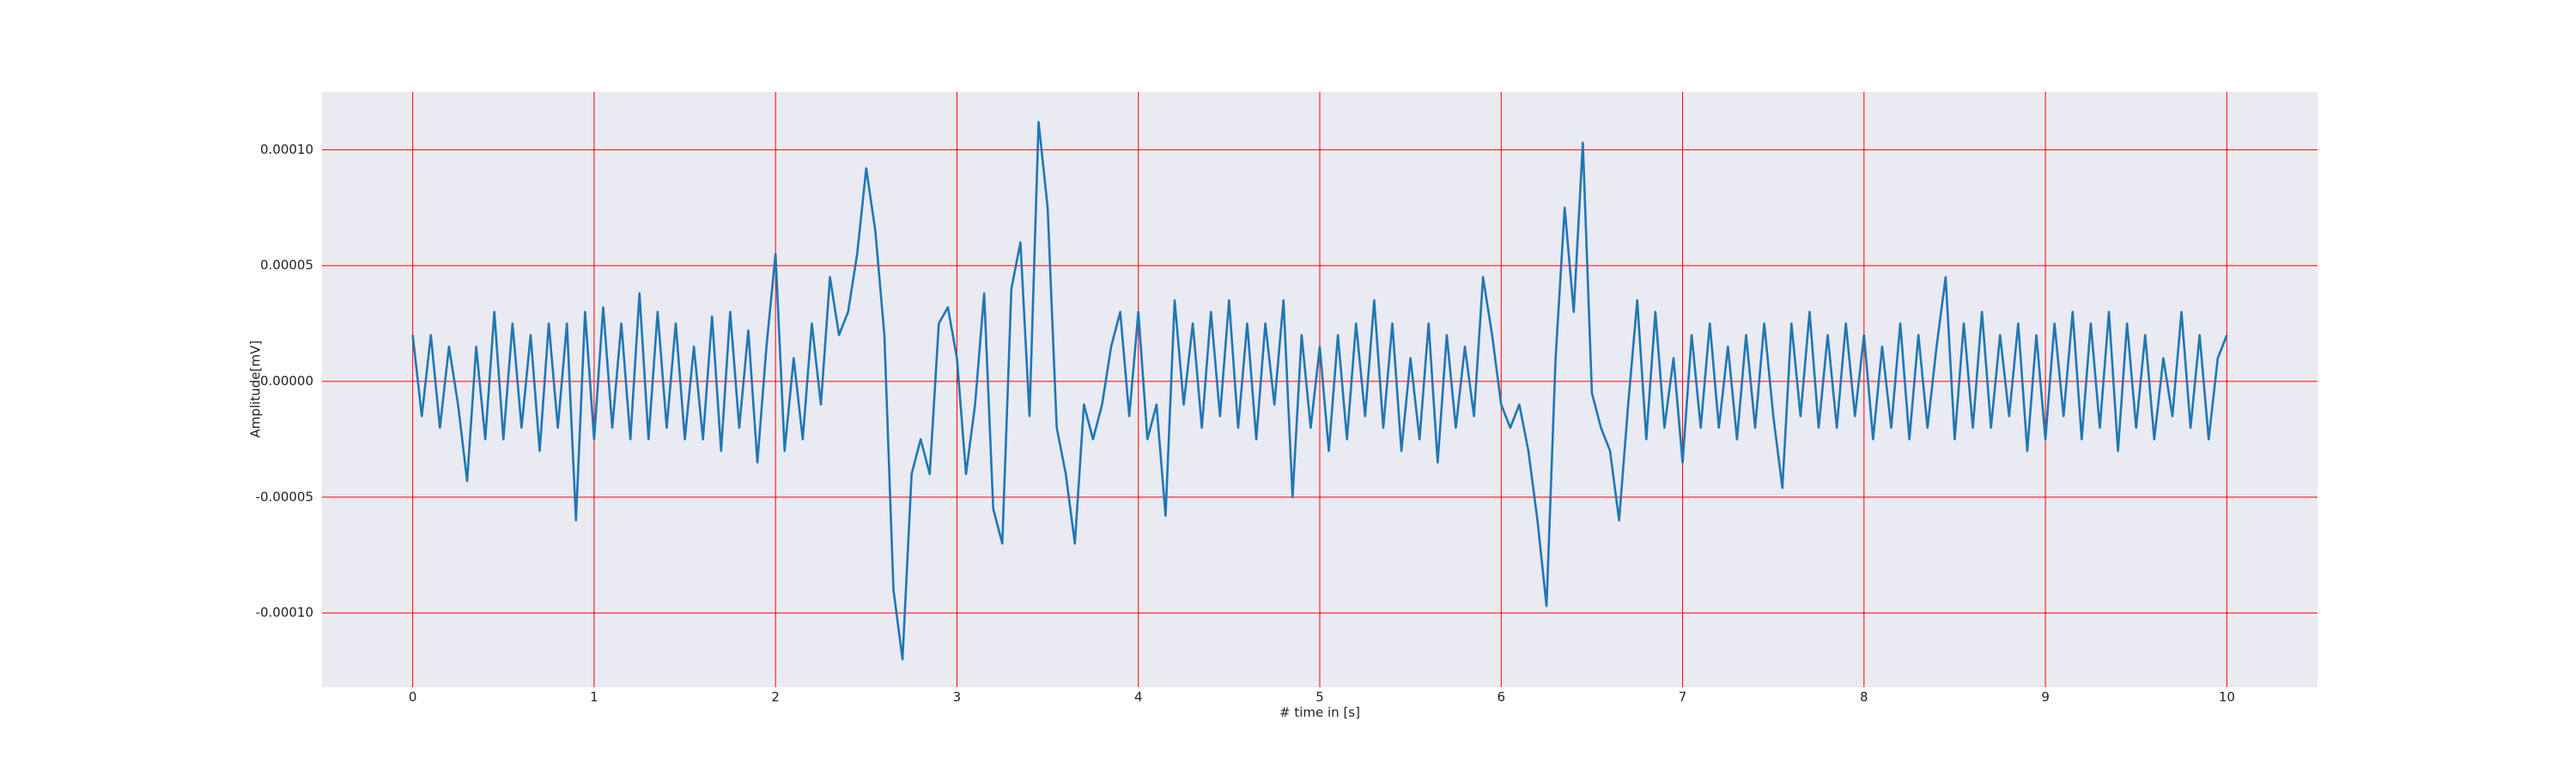  What do you see at coordinates (284, 496) in the screenshot?
I see `y-tick-label: -0.00005` at bounding box center [284, 496].